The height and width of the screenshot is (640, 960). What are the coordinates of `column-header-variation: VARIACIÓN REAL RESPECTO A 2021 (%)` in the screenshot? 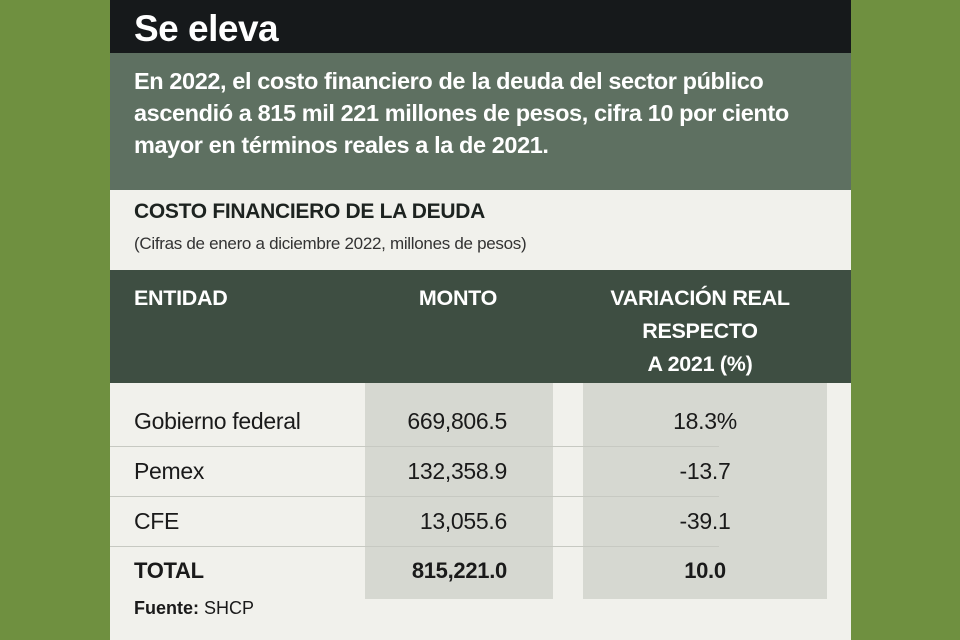 It's located at (700, 331).